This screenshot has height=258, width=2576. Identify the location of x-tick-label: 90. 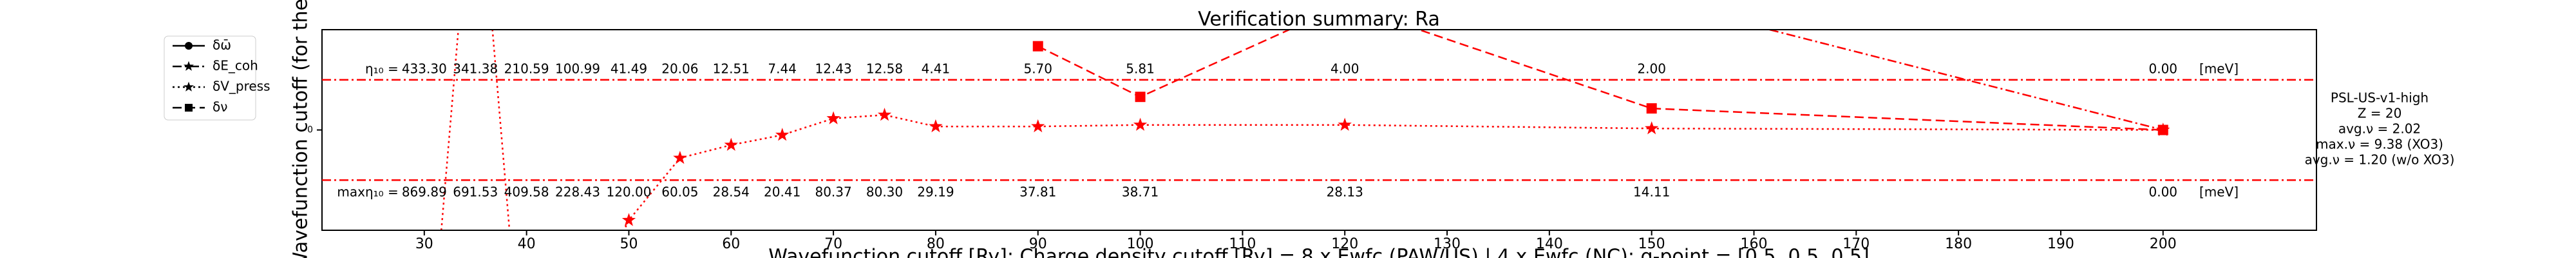
(1038, 244).